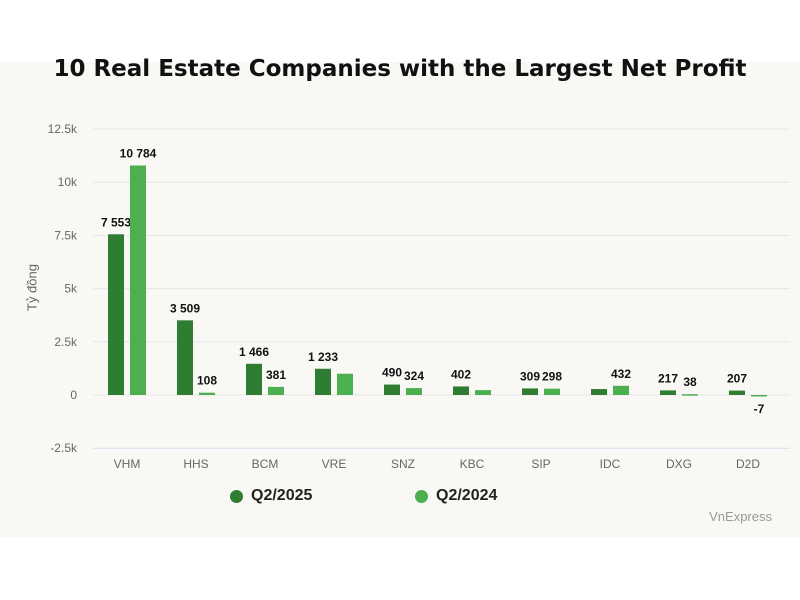 The height and width of the screenshot is (600, 800). What do you see at coordinates (392, 389) in the screenshot?
I see `bar-q2-2025-snz` at bounding box center [392, 389].